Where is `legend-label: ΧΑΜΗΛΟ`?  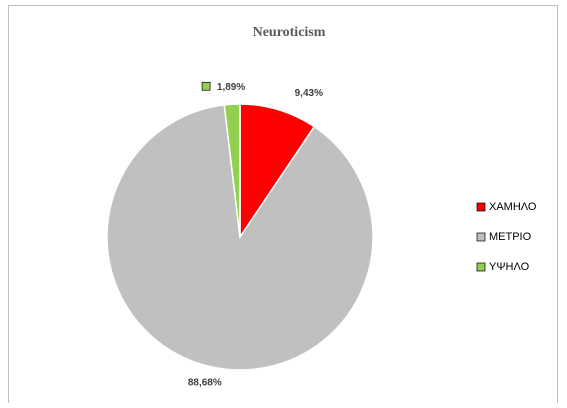 legend-label: ΧΑΜΗΛΟ is located at coordinates (513, 207).